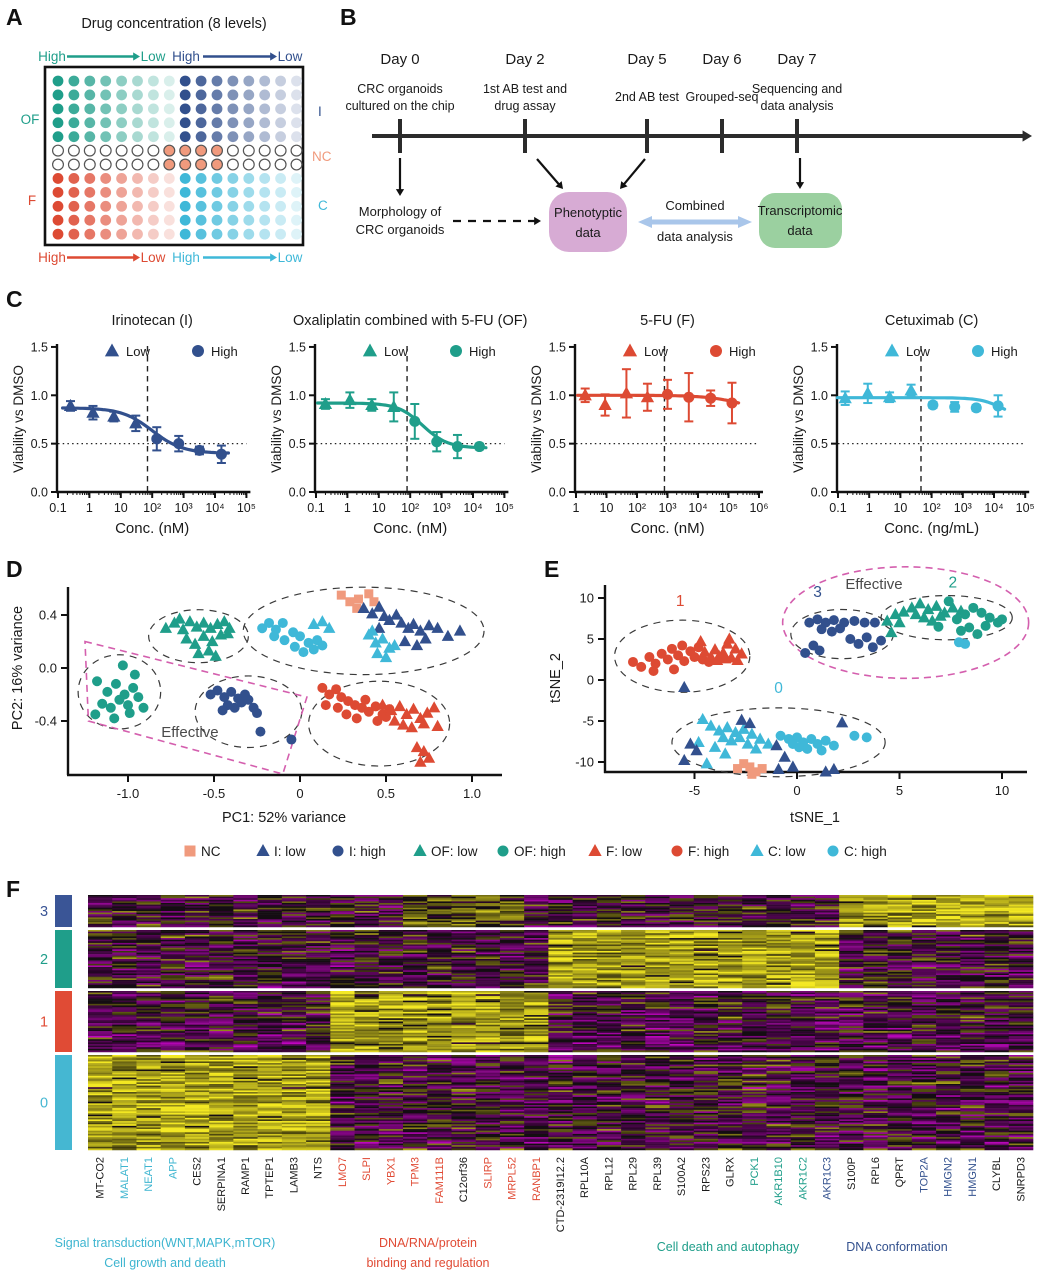 The height and width of the screenshot is (1276, 1039). What do you see at coordinates (472, 793) in the screenshot?
I see `x-tick-label: 1.0` at bounding box center [472, 793].